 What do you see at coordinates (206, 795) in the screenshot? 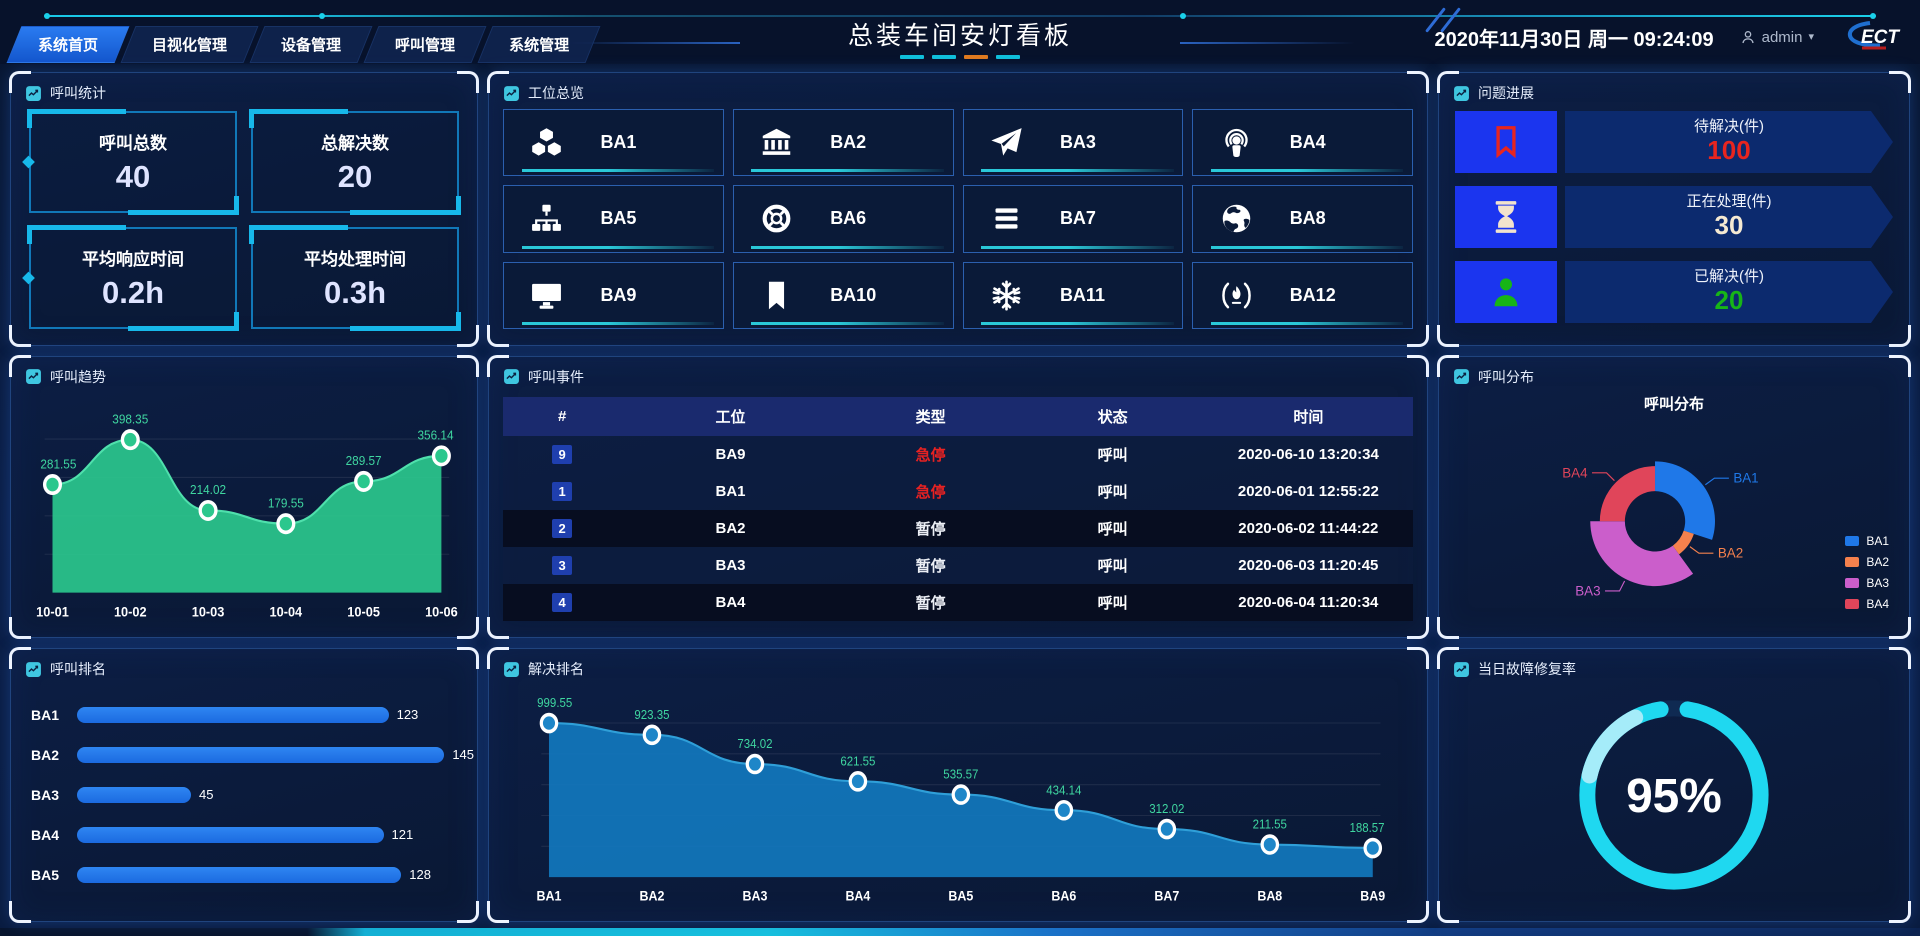
I see `ranking-value: 45` at bounding box center [206, 795].